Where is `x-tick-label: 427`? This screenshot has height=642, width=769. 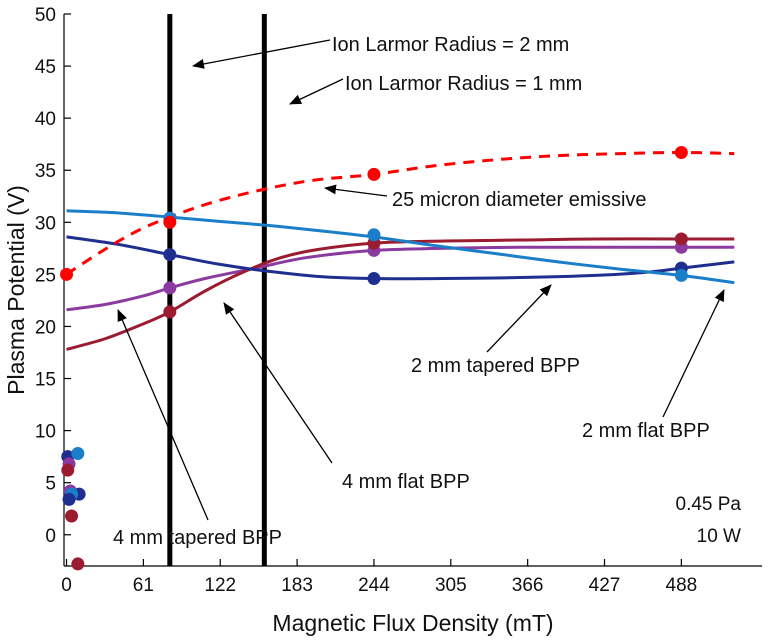 x-tick-label: 427 is located at coordinates (605, 585).